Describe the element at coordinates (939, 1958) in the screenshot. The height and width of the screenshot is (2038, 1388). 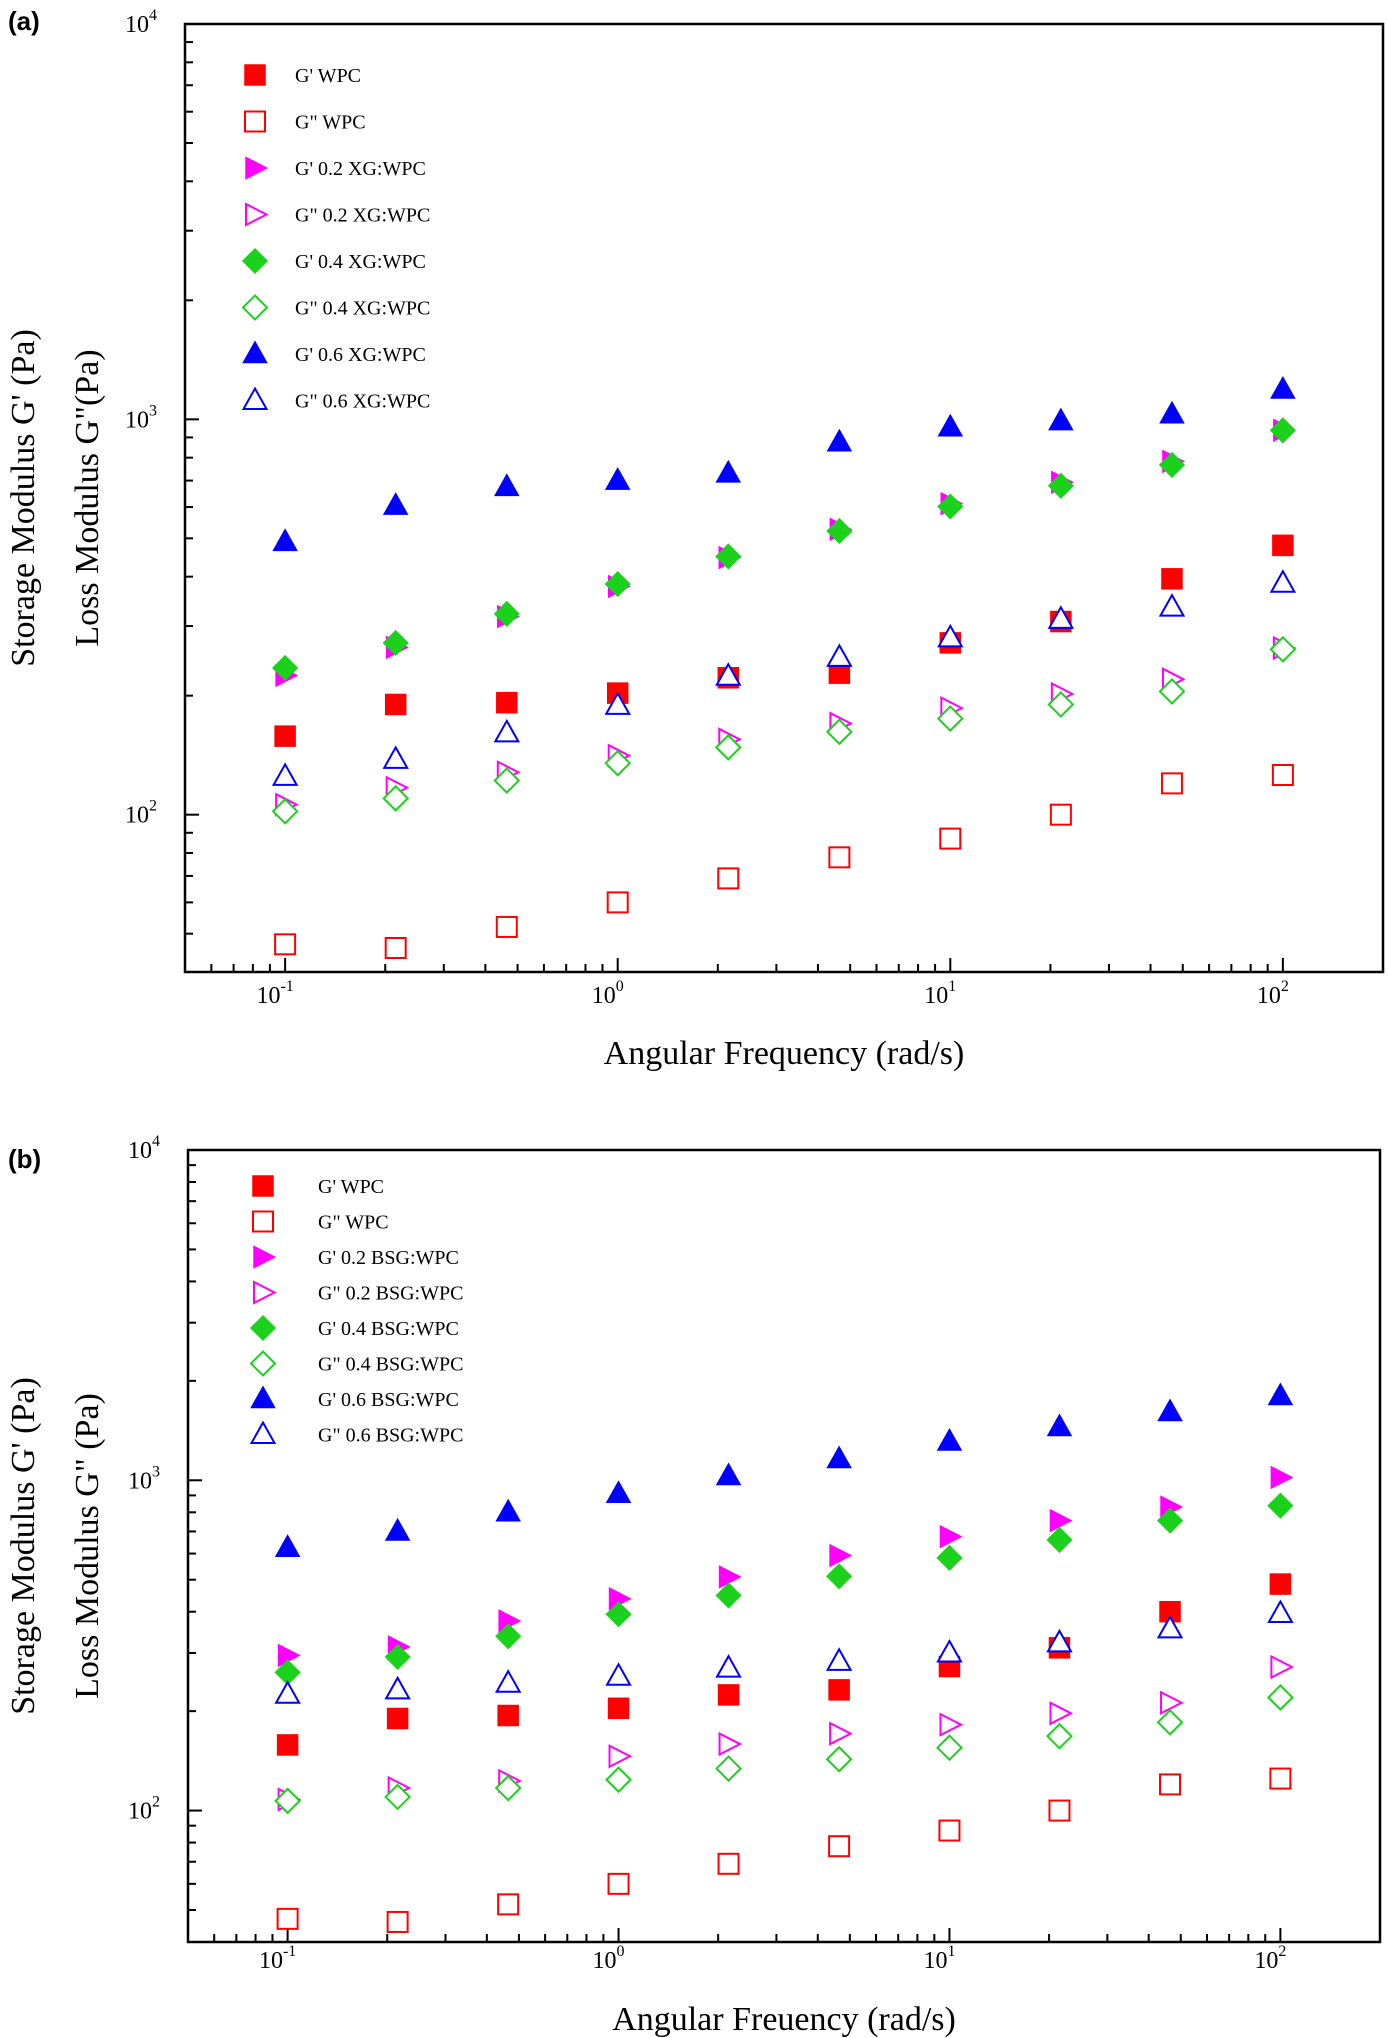
I see `x-tick-label: 10¹` at that location.